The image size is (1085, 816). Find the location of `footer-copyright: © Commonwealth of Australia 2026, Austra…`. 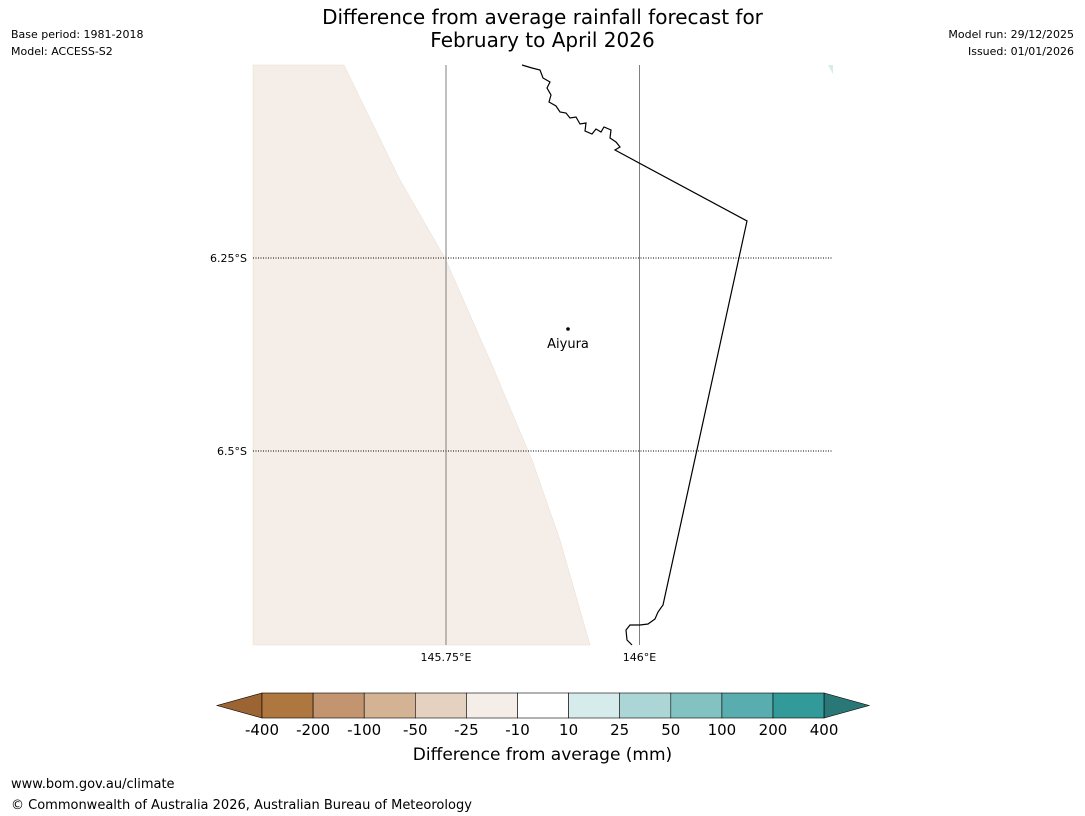

footer-copyright: © Commonwealth of Australia 2026, Austra… is located at coordinates (241, 805).